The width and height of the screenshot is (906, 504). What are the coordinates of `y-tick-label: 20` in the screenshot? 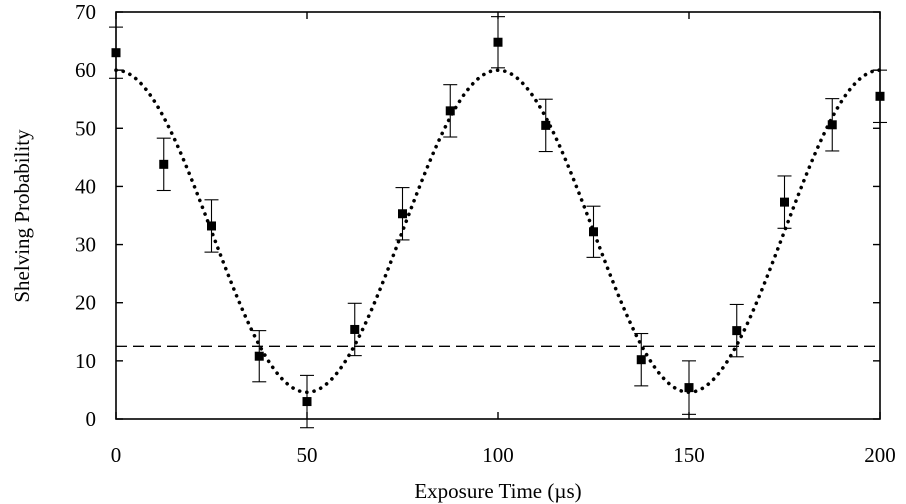 It's located at (85, 303).